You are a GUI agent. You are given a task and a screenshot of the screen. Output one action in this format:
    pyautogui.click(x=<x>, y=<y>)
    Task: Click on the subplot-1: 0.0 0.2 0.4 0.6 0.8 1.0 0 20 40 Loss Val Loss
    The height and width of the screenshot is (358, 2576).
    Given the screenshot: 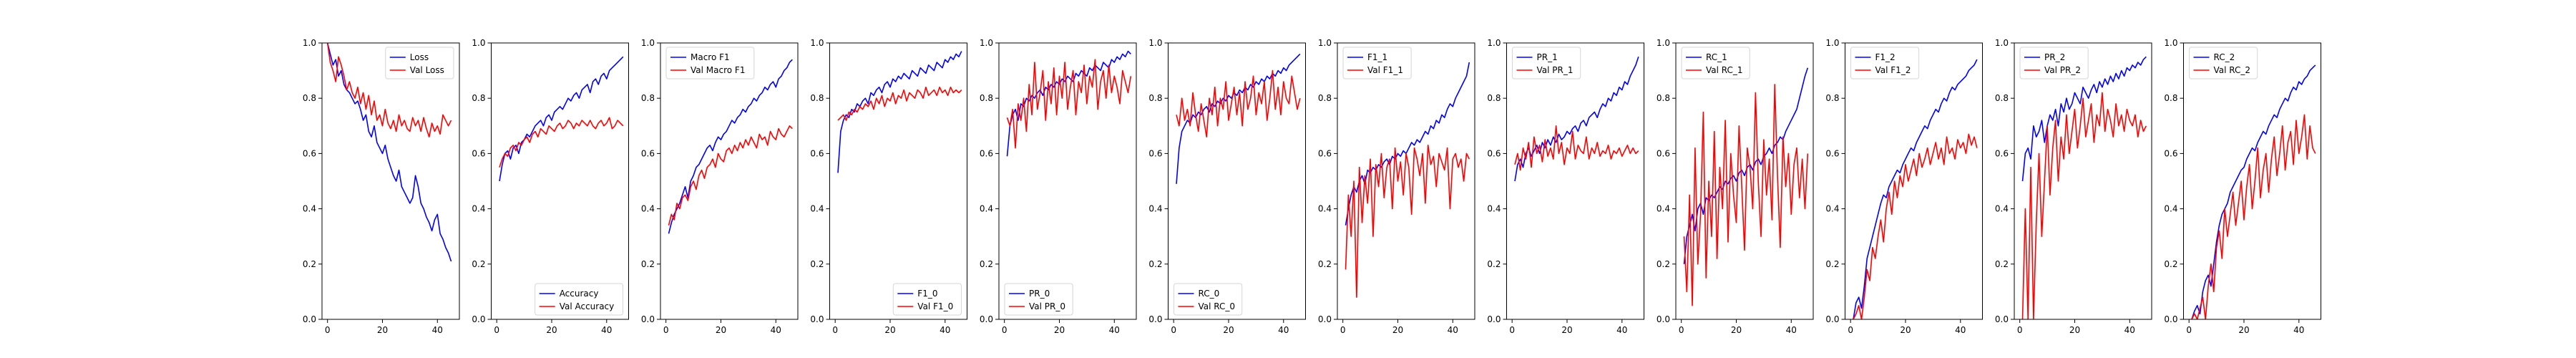 What is the action you would take?
    pyautogui.click(x=381, y=186)
    